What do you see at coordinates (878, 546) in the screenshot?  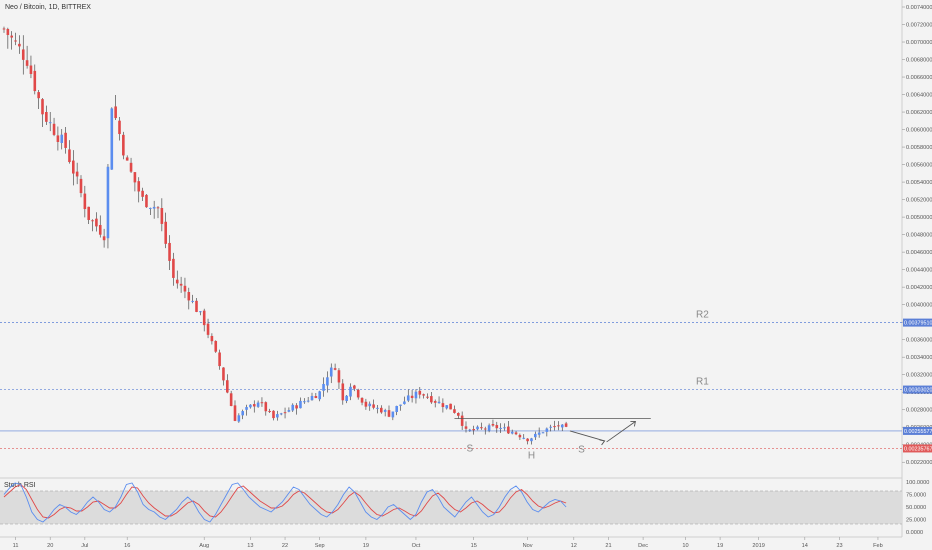 I see `time-tick-label: Feb` at bounding box center [878, 546].